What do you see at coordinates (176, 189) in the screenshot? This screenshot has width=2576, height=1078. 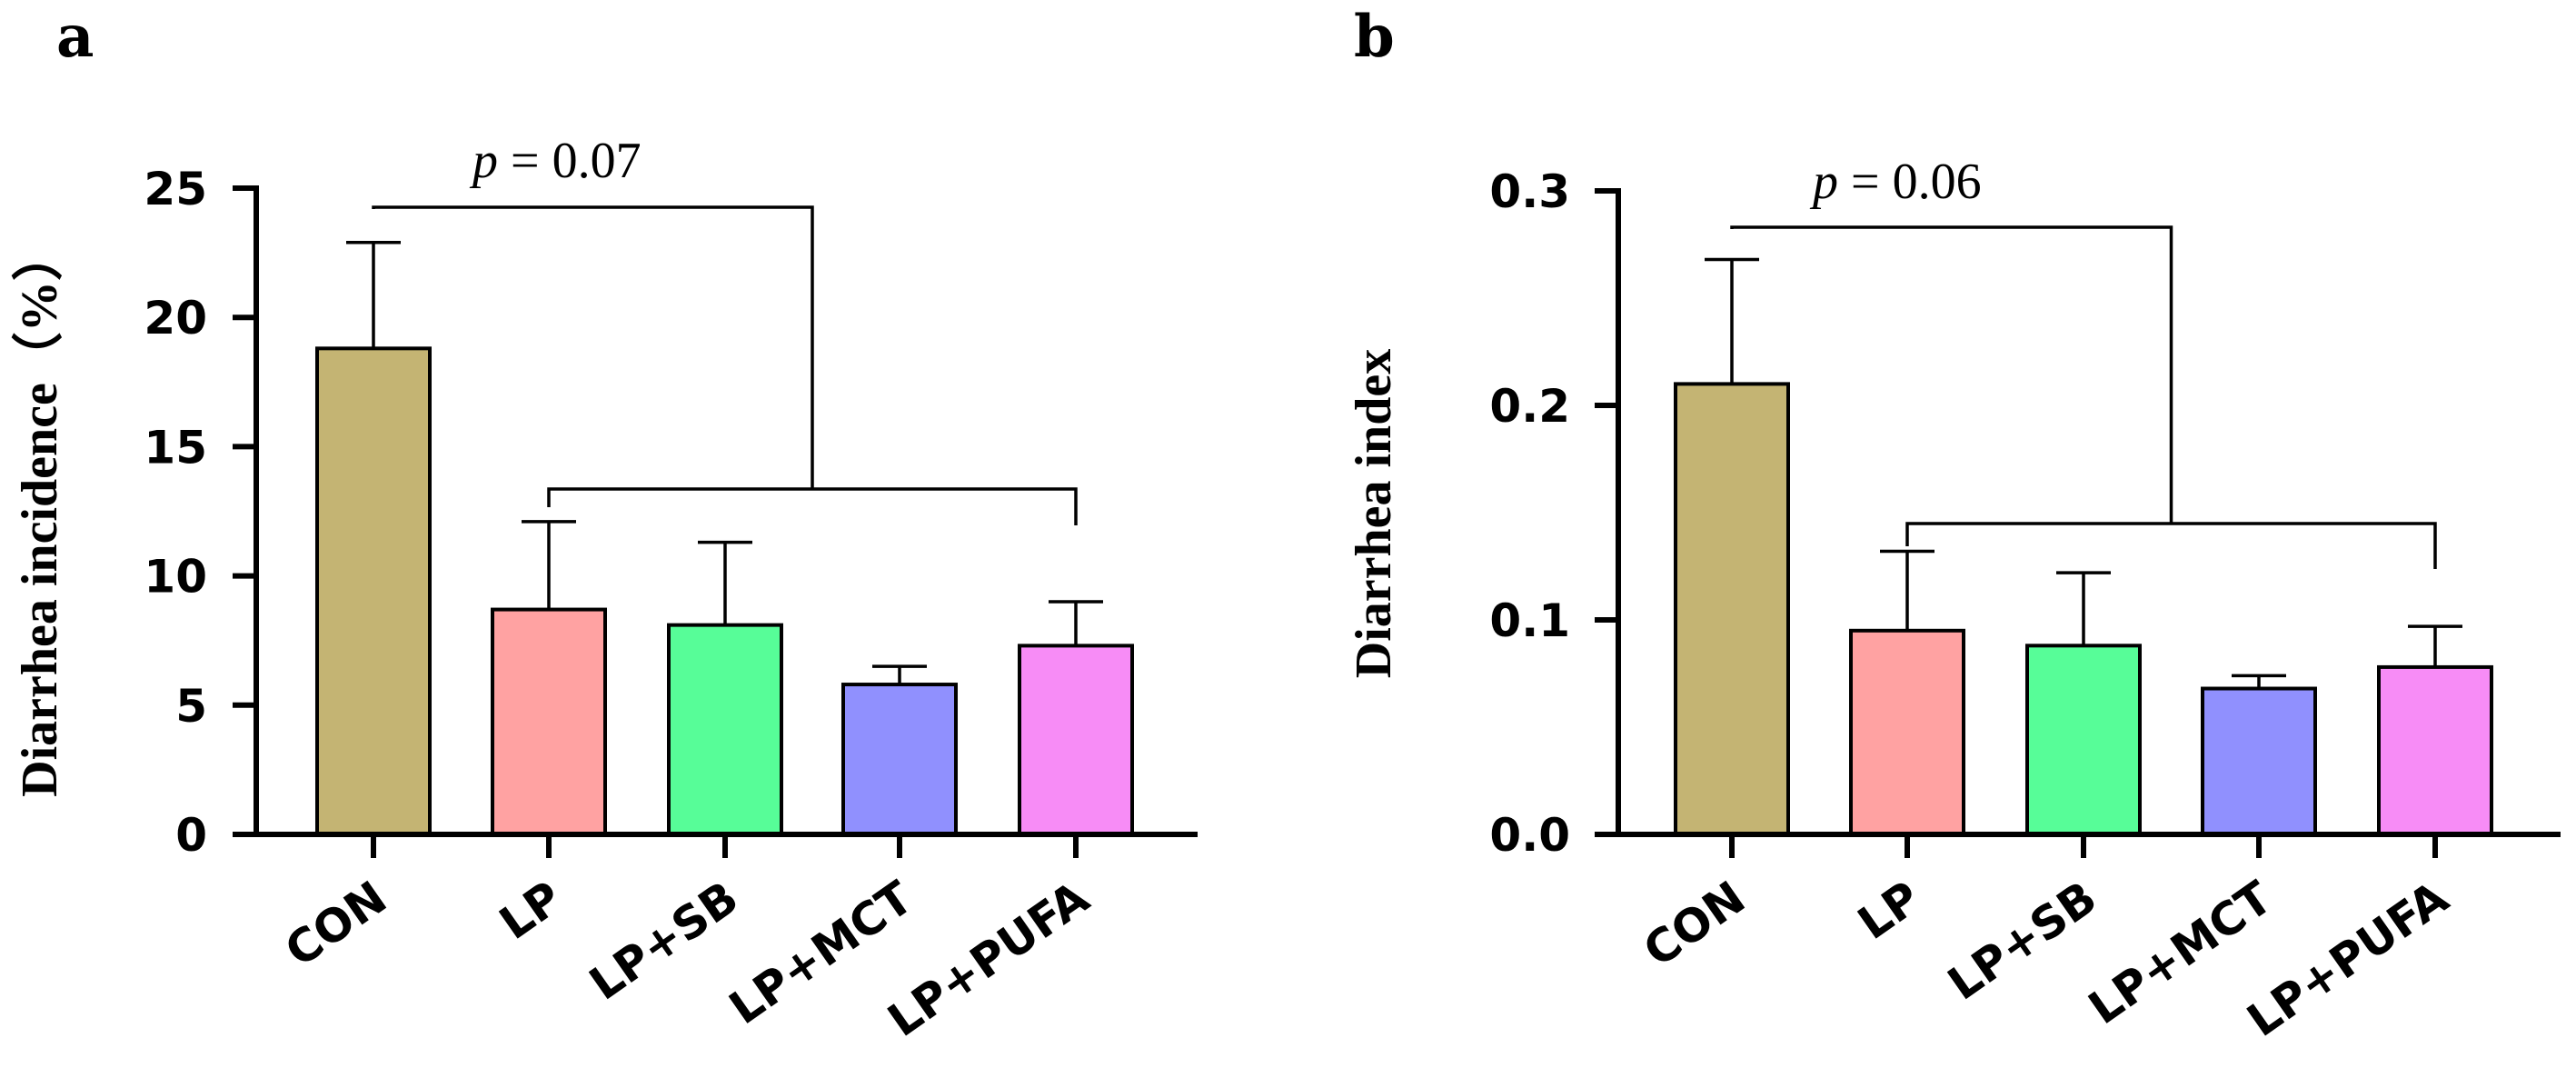 I see `y-tick-label: 25` at bounding box center [176, 189].